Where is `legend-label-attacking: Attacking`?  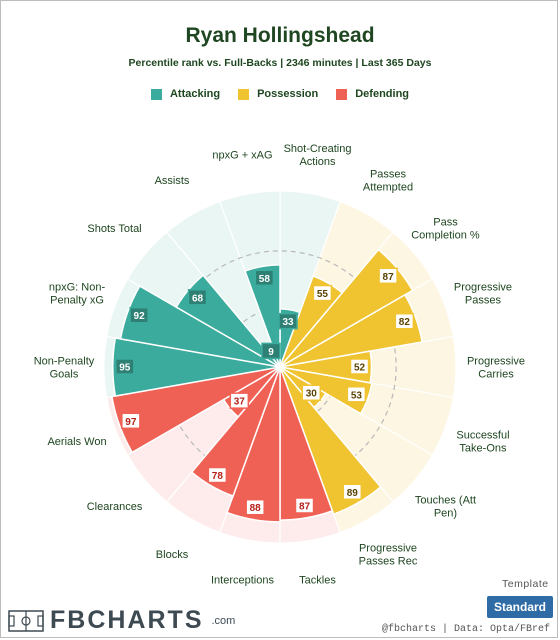 legend-label-attacking: Attacking is located at coordinates (195, 94).